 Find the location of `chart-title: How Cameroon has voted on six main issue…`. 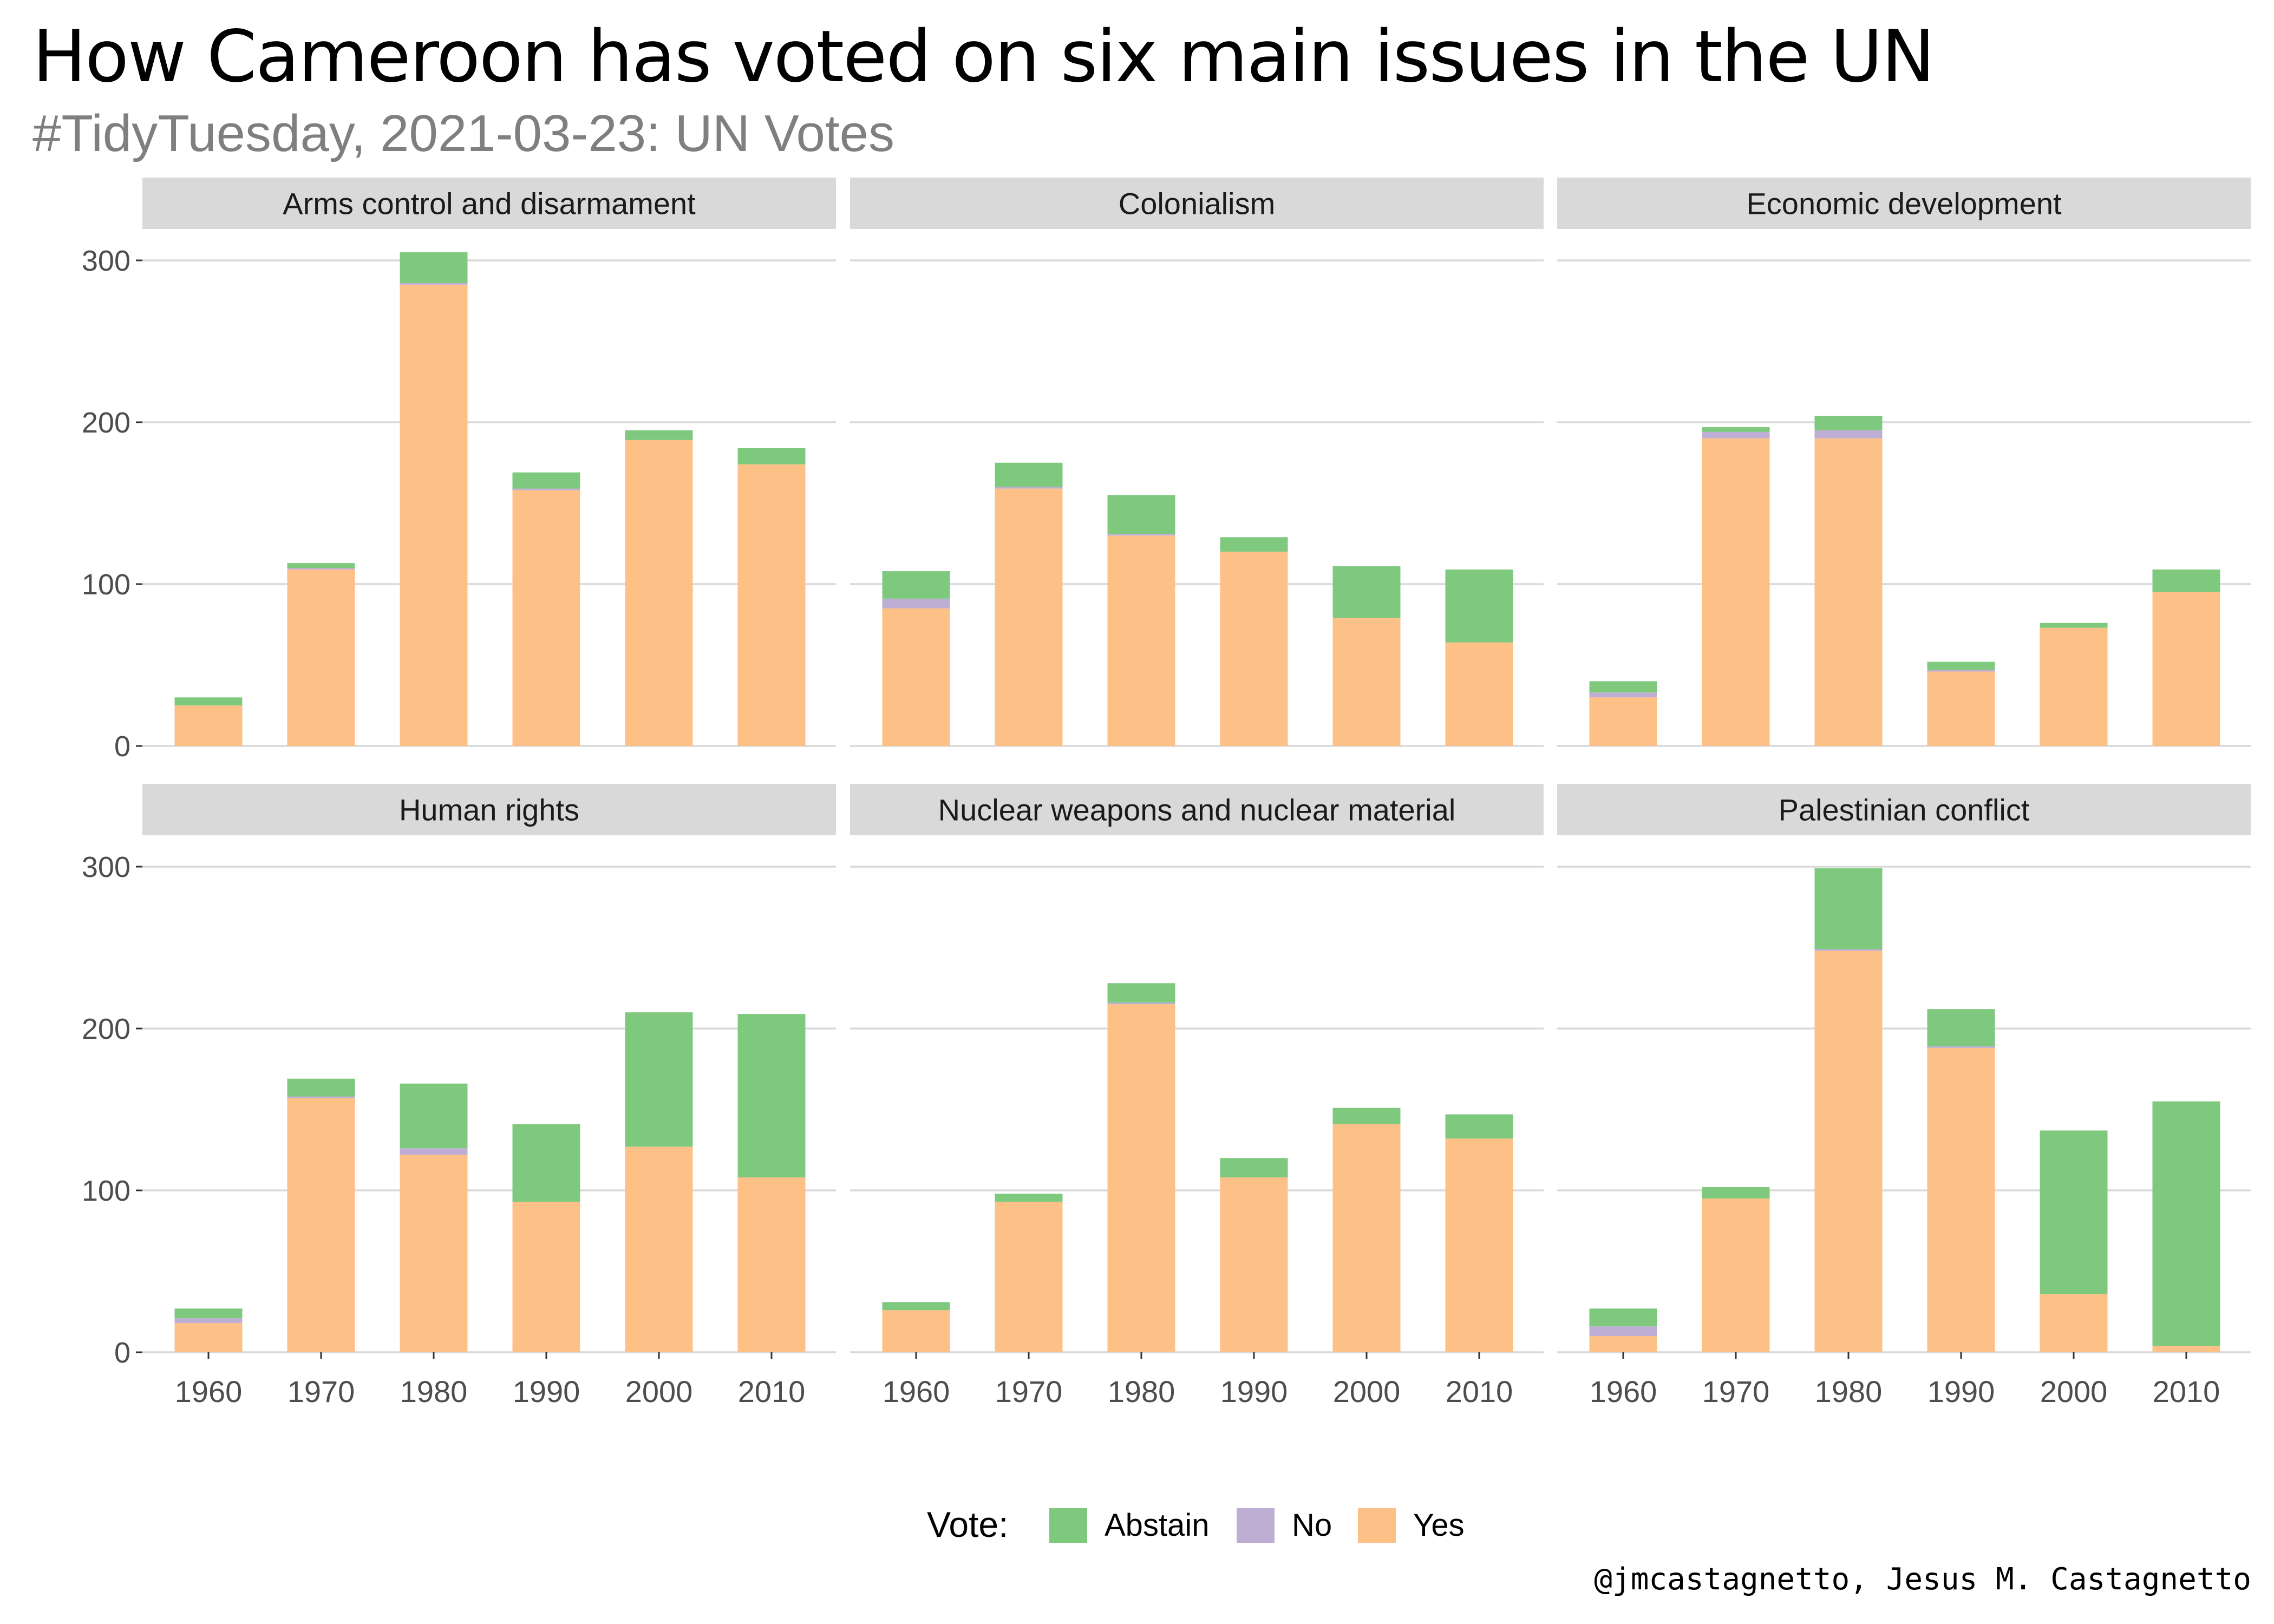

chart-title: How Cameroon has voted on six main issue… is located at coordinates (984, 57).